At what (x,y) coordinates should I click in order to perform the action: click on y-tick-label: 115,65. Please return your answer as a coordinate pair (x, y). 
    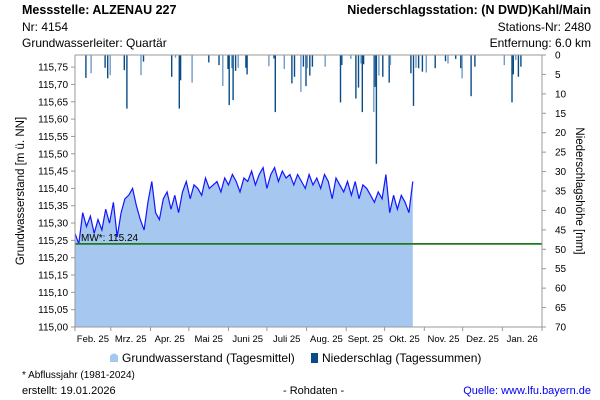
    Looking at the image, I should click on (53, 102).